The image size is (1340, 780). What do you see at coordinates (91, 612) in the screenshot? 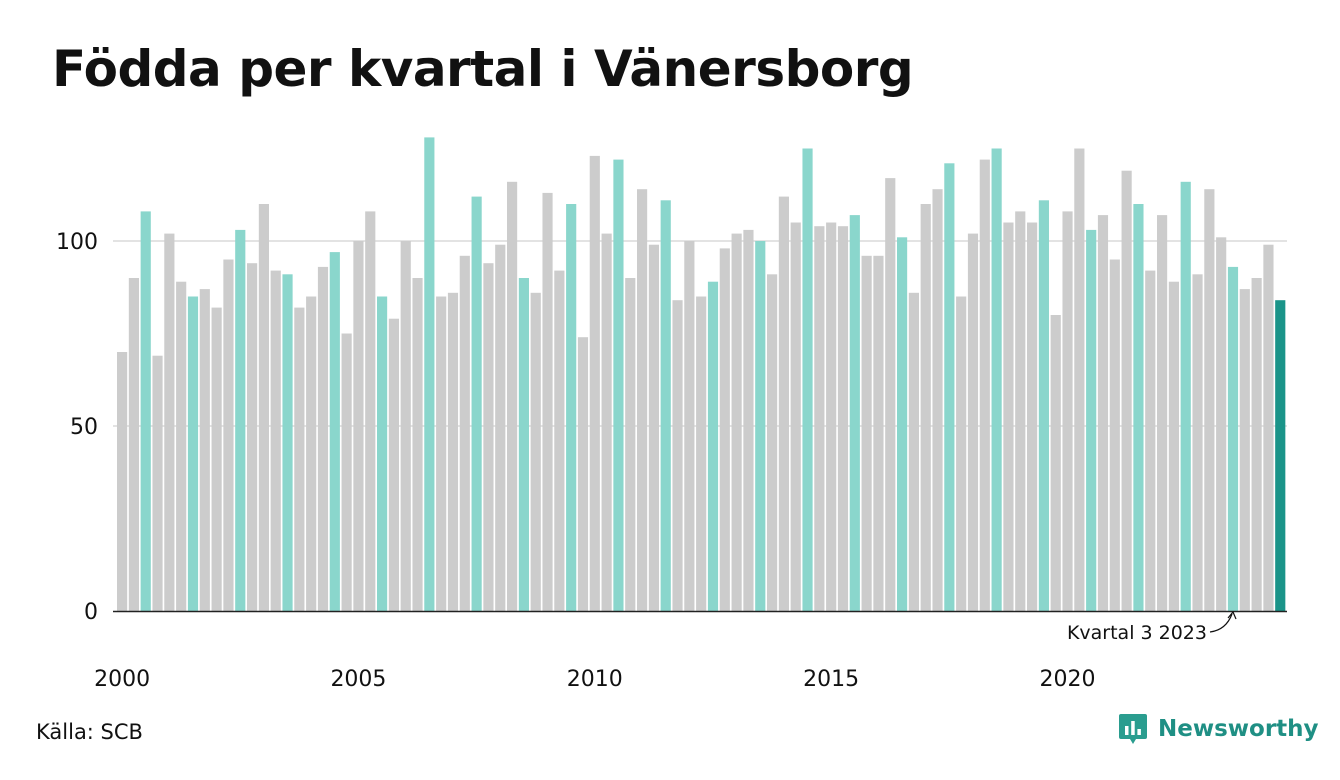
I see `y-tick-label: 0` at bounding box center [91, 612].